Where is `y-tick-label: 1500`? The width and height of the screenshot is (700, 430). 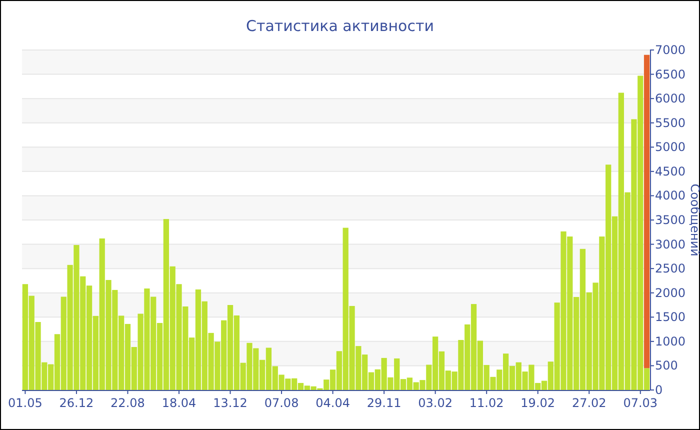
y-tick-label: 1500 is located at coordinates (670, 317).